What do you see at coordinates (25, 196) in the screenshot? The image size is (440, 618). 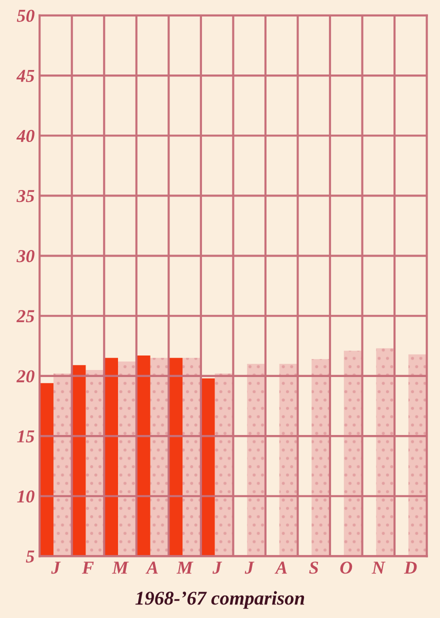 I see `y-tick-label: 35` at bounding box center [25, 196].